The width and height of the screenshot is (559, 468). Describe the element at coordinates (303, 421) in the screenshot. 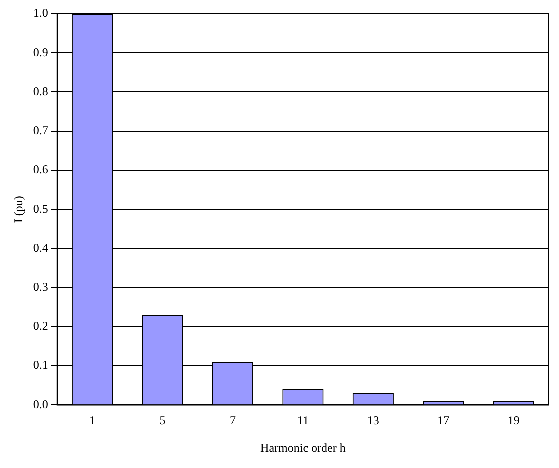

I see `x-tick-label: 11` at that location.